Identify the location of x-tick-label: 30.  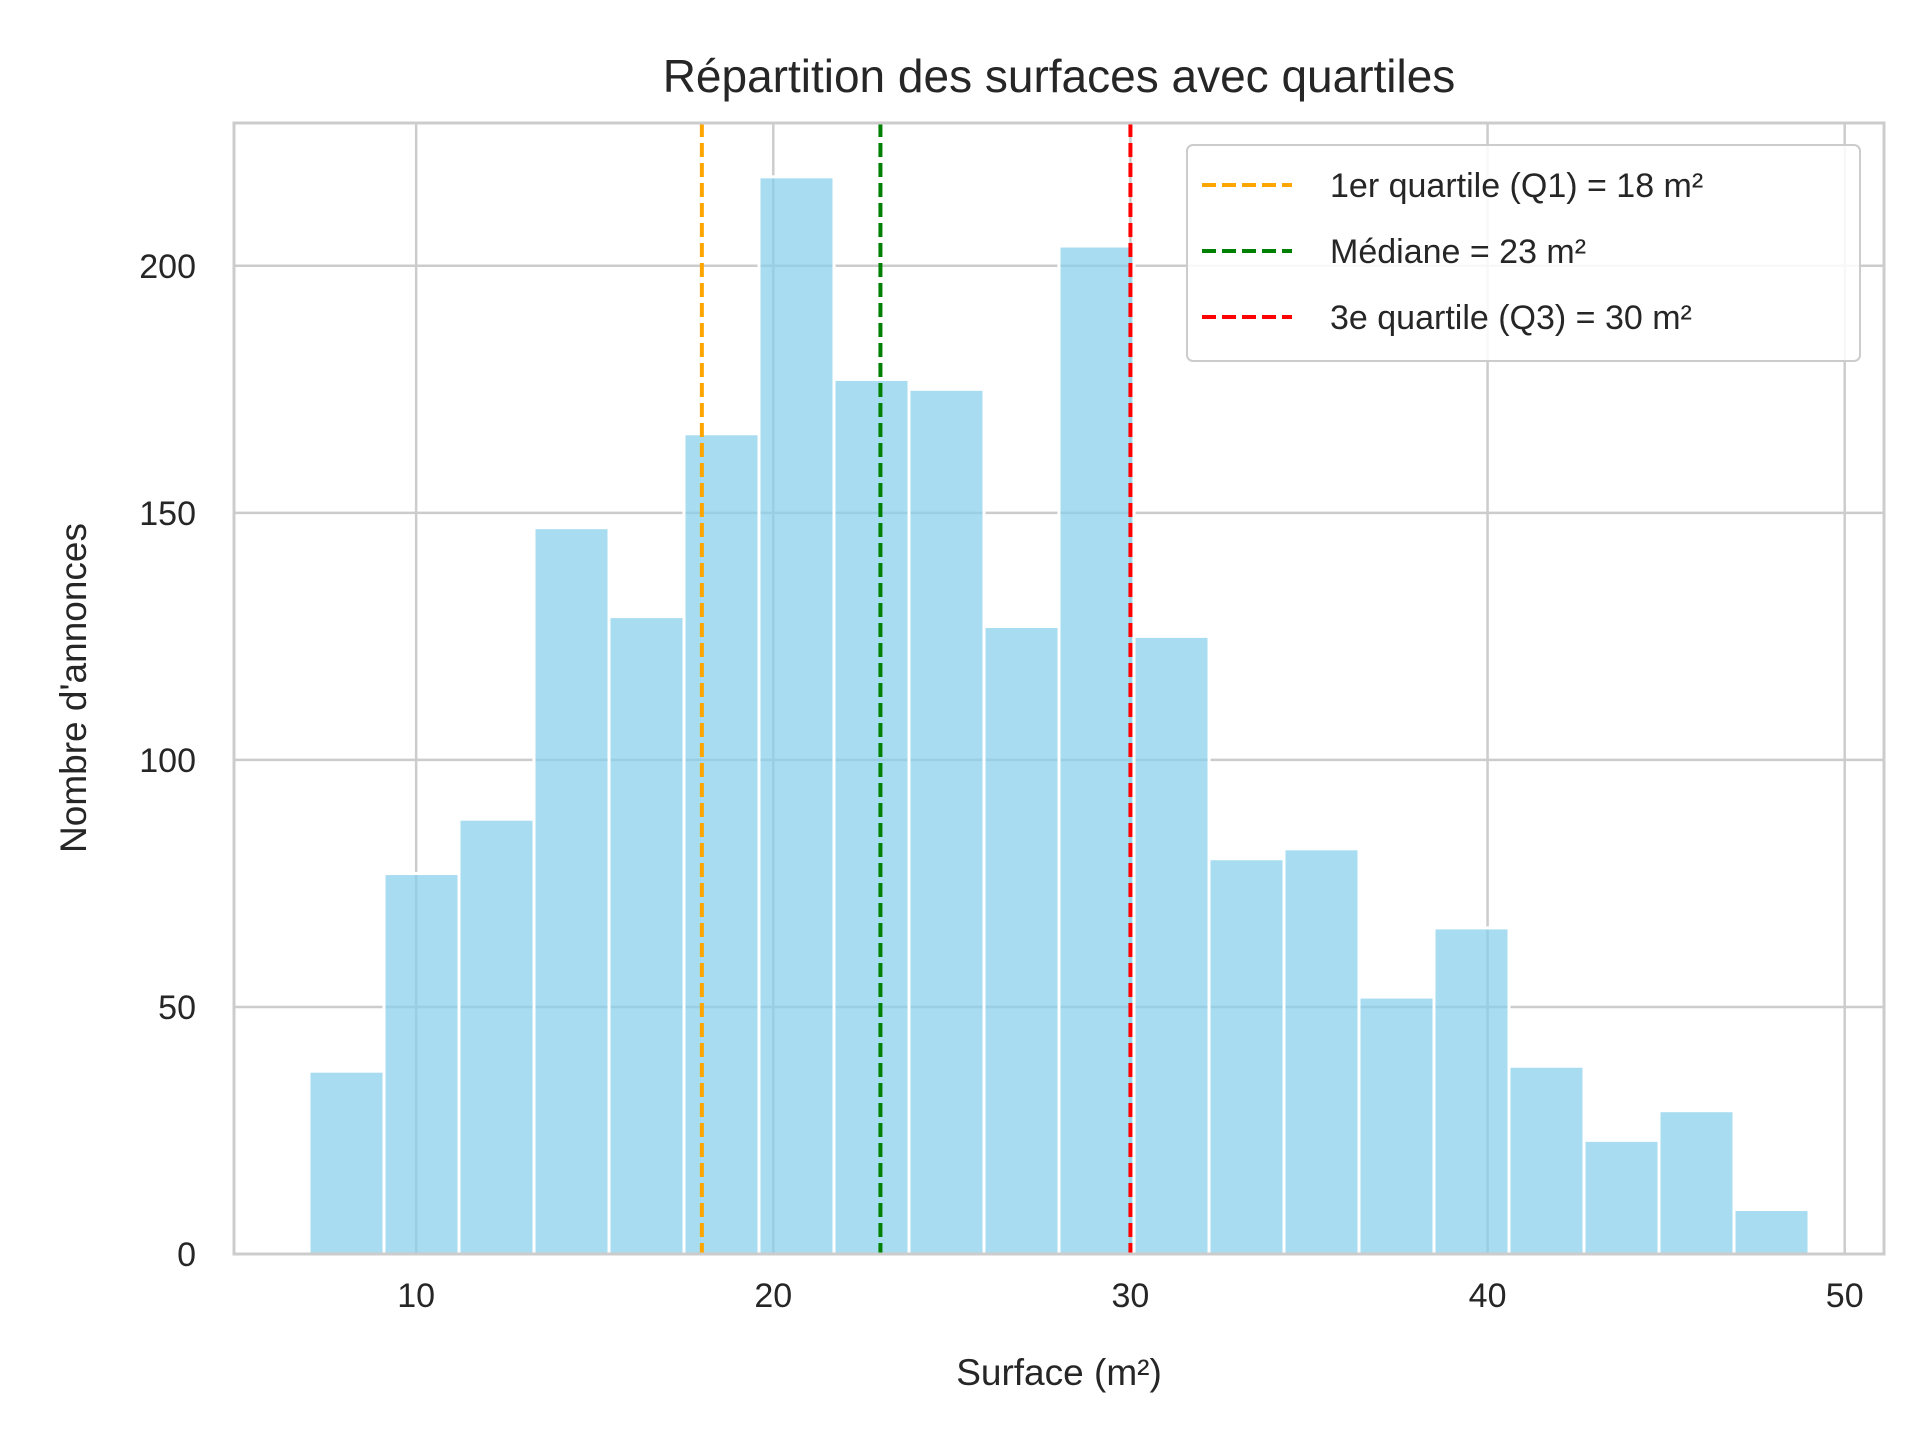
(1131, 1296).